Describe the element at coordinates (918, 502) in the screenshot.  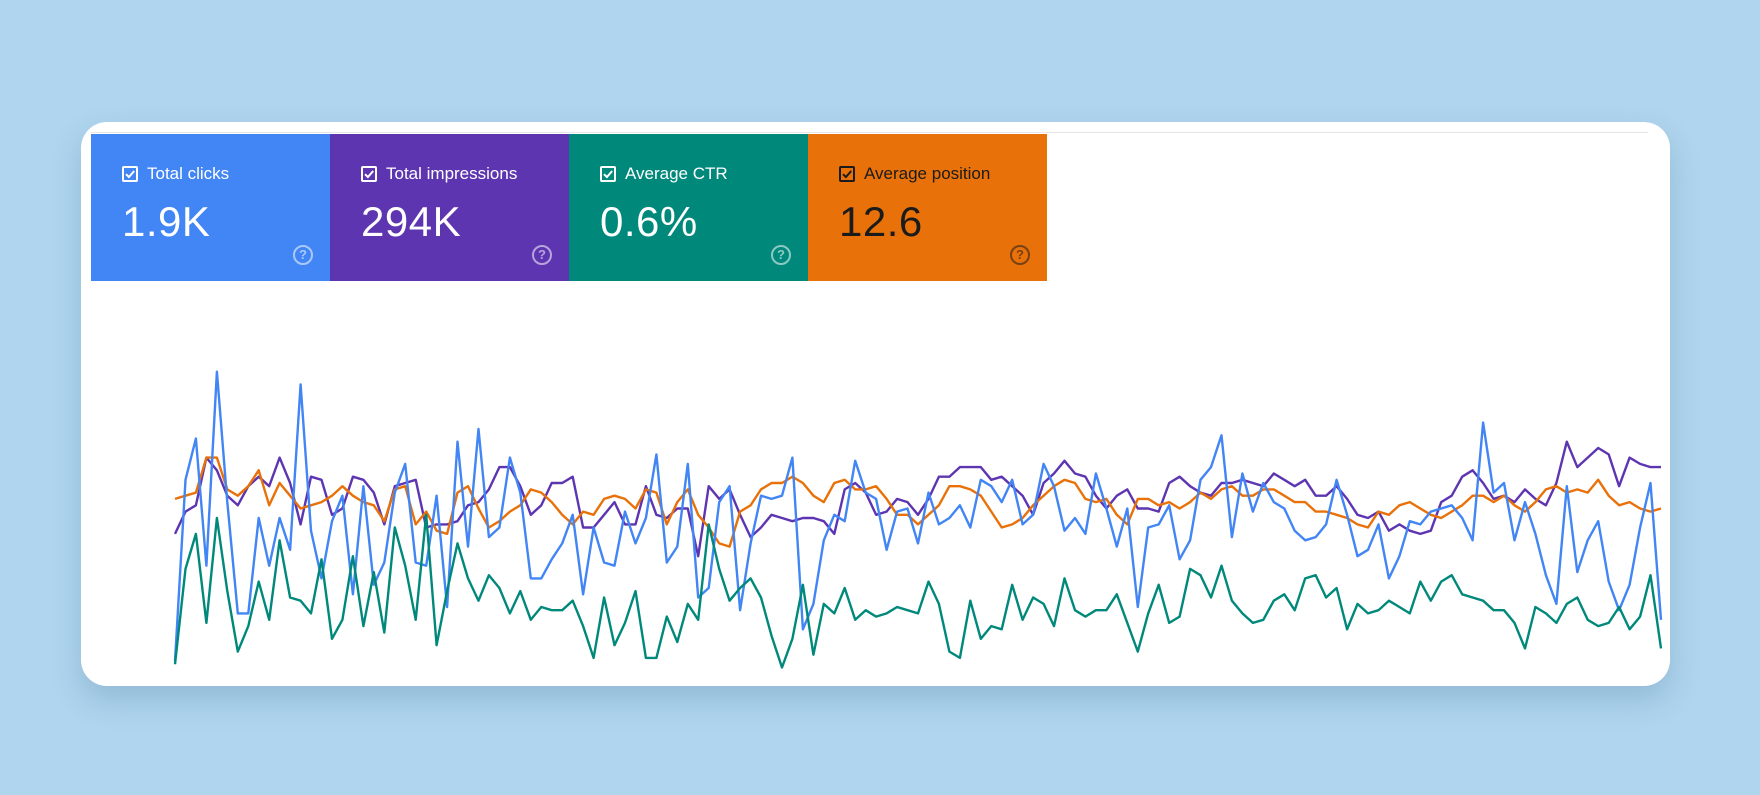
I see `series-line-average-position` at that location.